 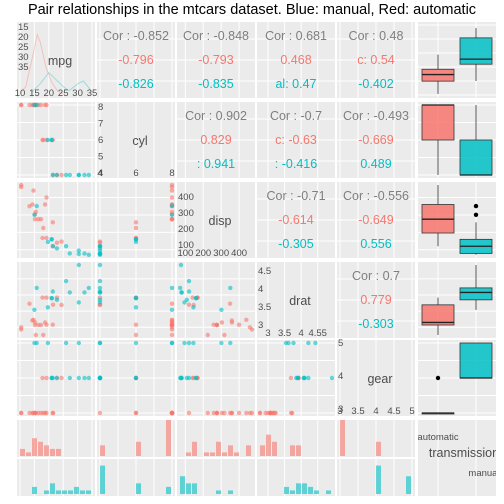 I want to click on correlation-overall: Cor : 0.681, so click(x=296, y=36).